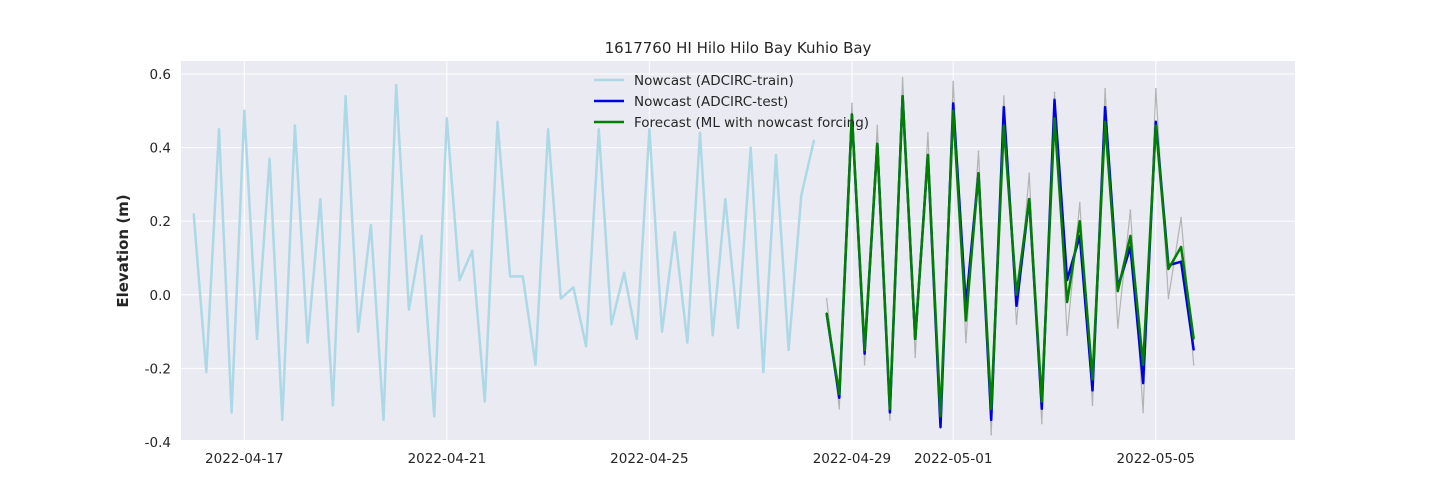  What do you see at coordinates (694, 81) in the screenshot?
I see `legend-item: Nowcast (ADCIRC-train)` at bounding box center [694, 81].